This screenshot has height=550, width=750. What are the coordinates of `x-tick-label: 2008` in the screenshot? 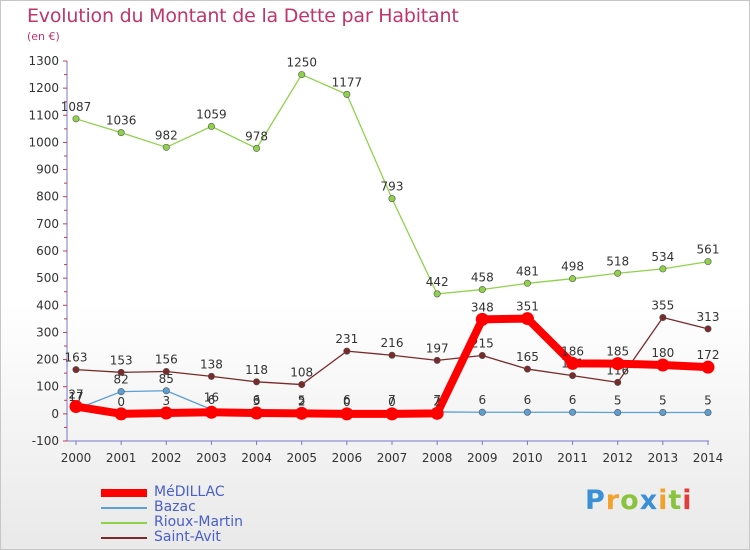 It's located at (437, 458).